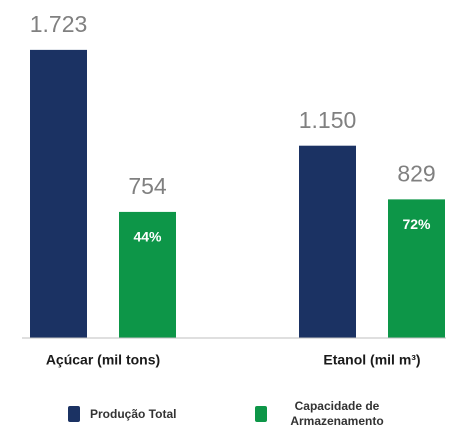 The width and height of the screenshot is (454, 433). What do you see at coordinates (147, 237) in the screenshot?
I see `inner-label: 44%` at bounding box center [147, 237].